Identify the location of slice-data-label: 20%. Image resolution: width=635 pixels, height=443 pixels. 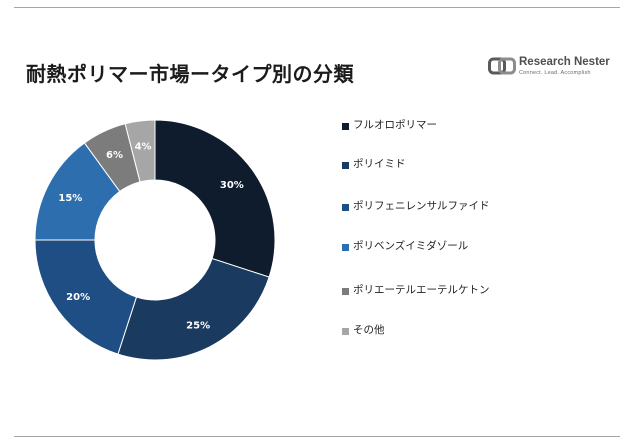
(78, 297).